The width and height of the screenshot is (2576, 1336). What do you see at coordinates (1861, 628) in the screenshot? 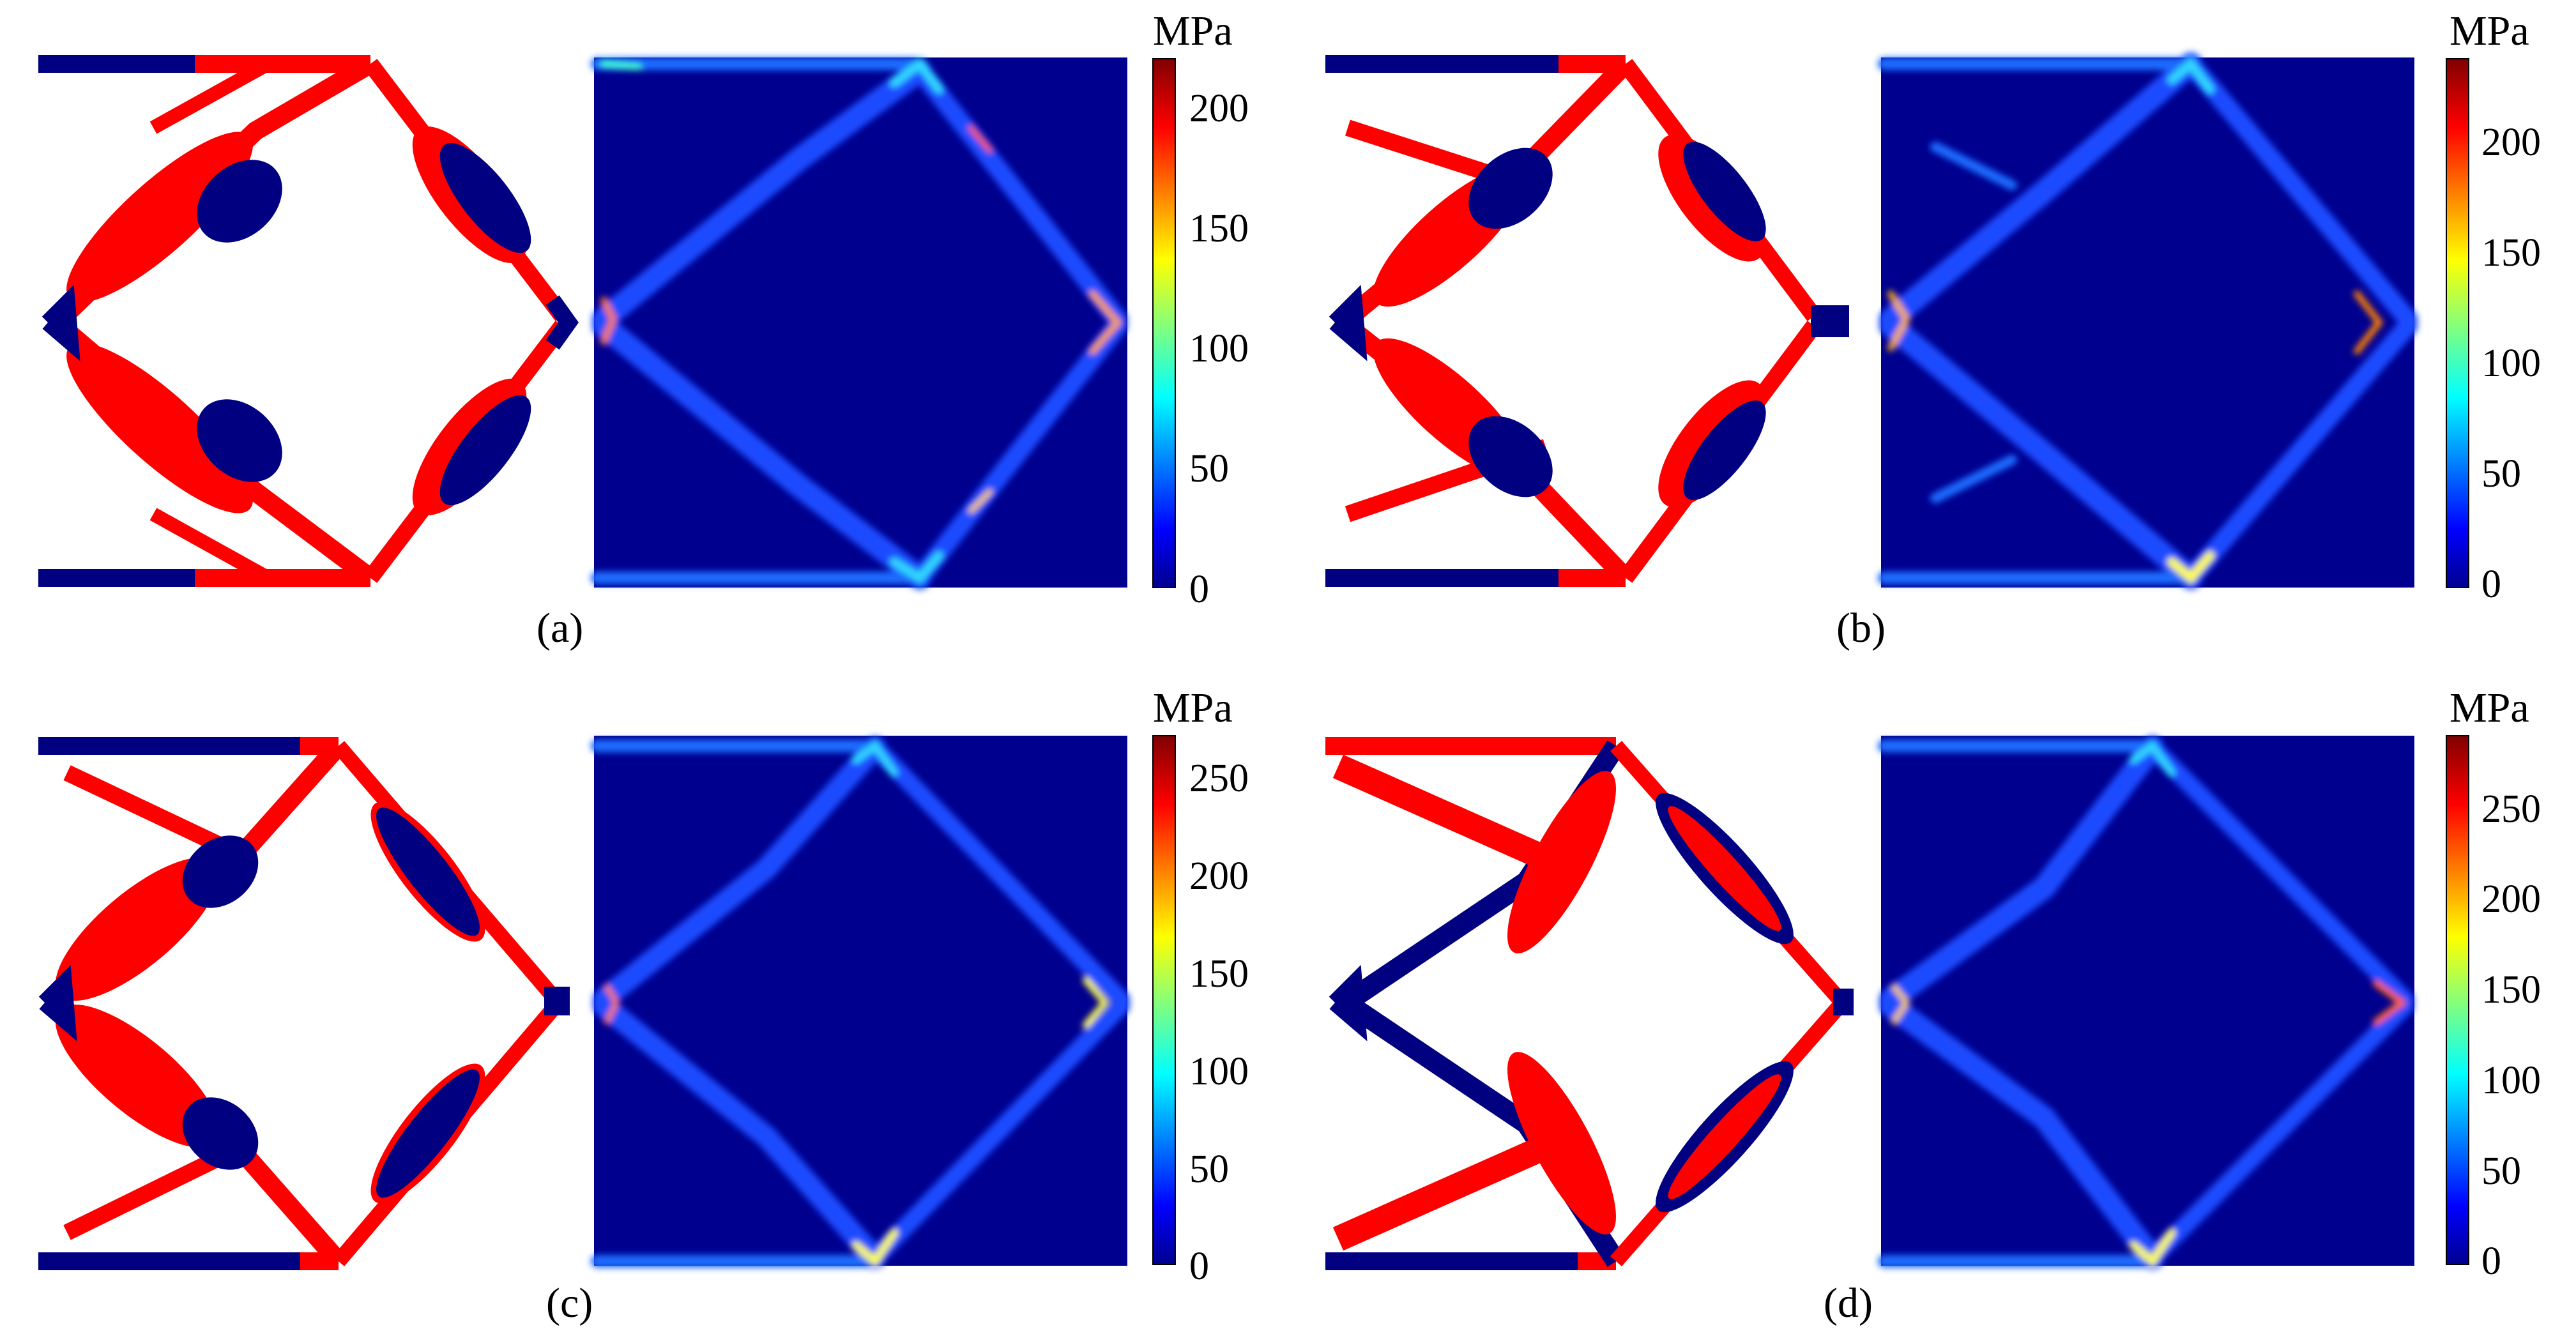
I see `panel-caption: (b)` at bounding box center [1861, 628].